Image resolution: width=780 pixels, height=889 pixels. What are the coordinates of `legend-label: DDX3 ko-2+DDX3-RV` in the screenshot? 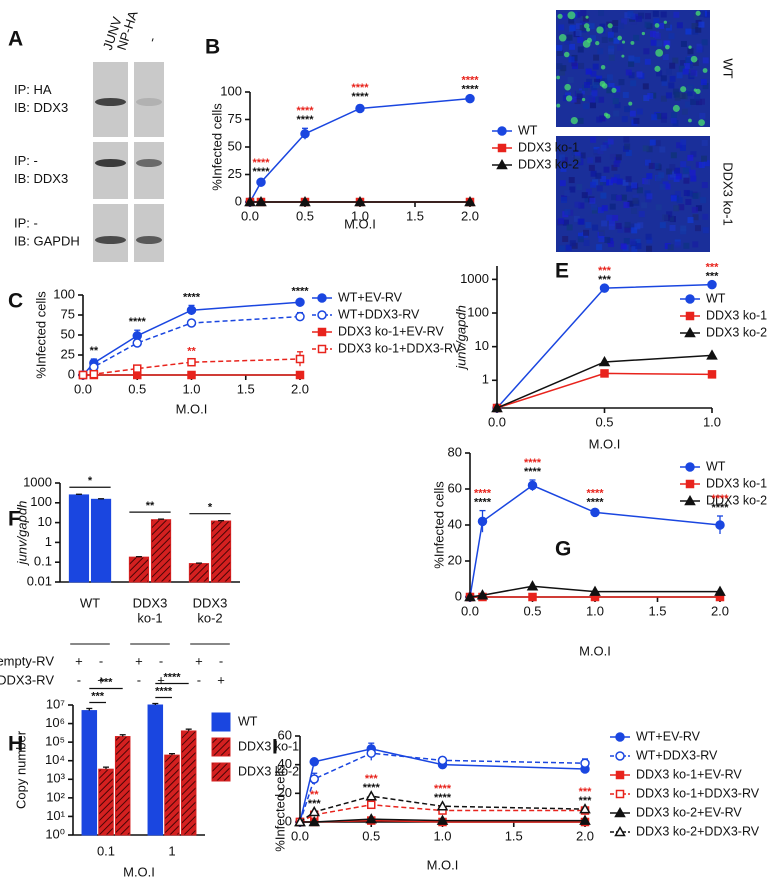 It's located at (698, 831).